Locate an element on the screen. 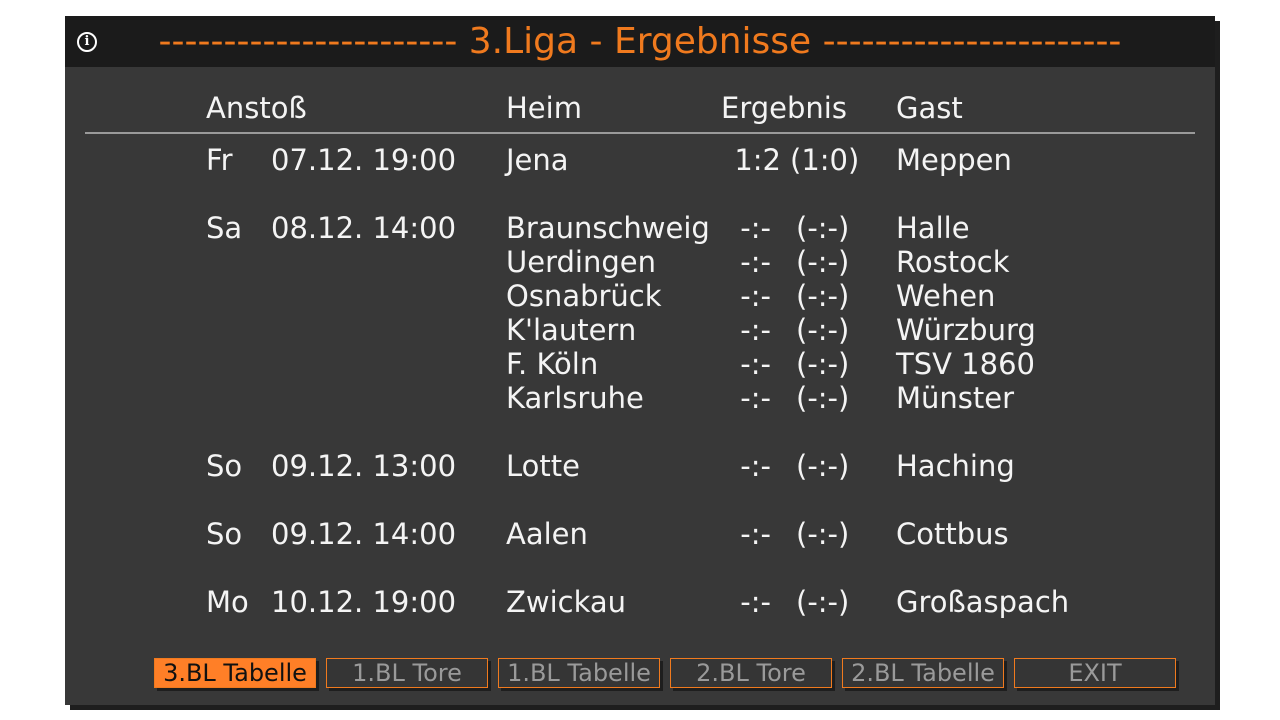 The width and height of the screenshot is (1280, 720). column-header-home: Heim is located at coordinates (544, 108).